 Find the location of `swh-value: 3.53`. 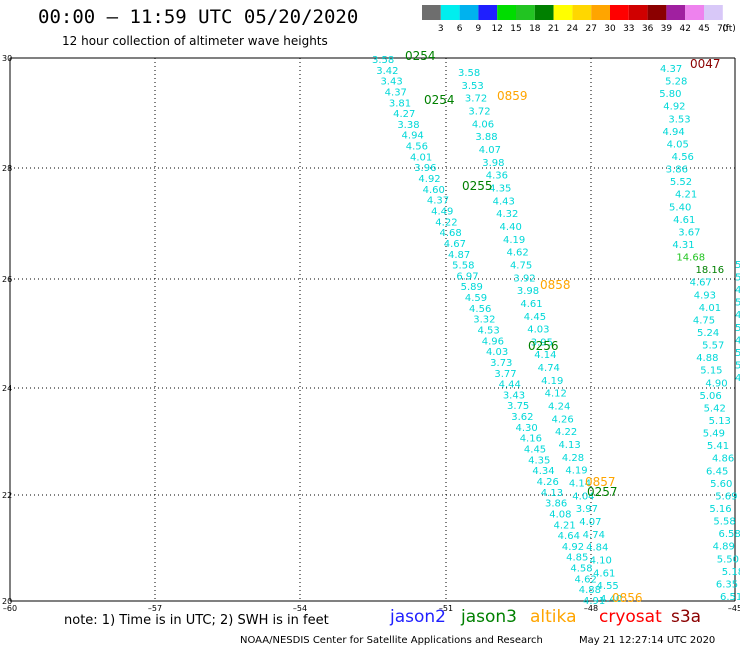

swh-value: 3.53 is located at coordinates (679, 119).